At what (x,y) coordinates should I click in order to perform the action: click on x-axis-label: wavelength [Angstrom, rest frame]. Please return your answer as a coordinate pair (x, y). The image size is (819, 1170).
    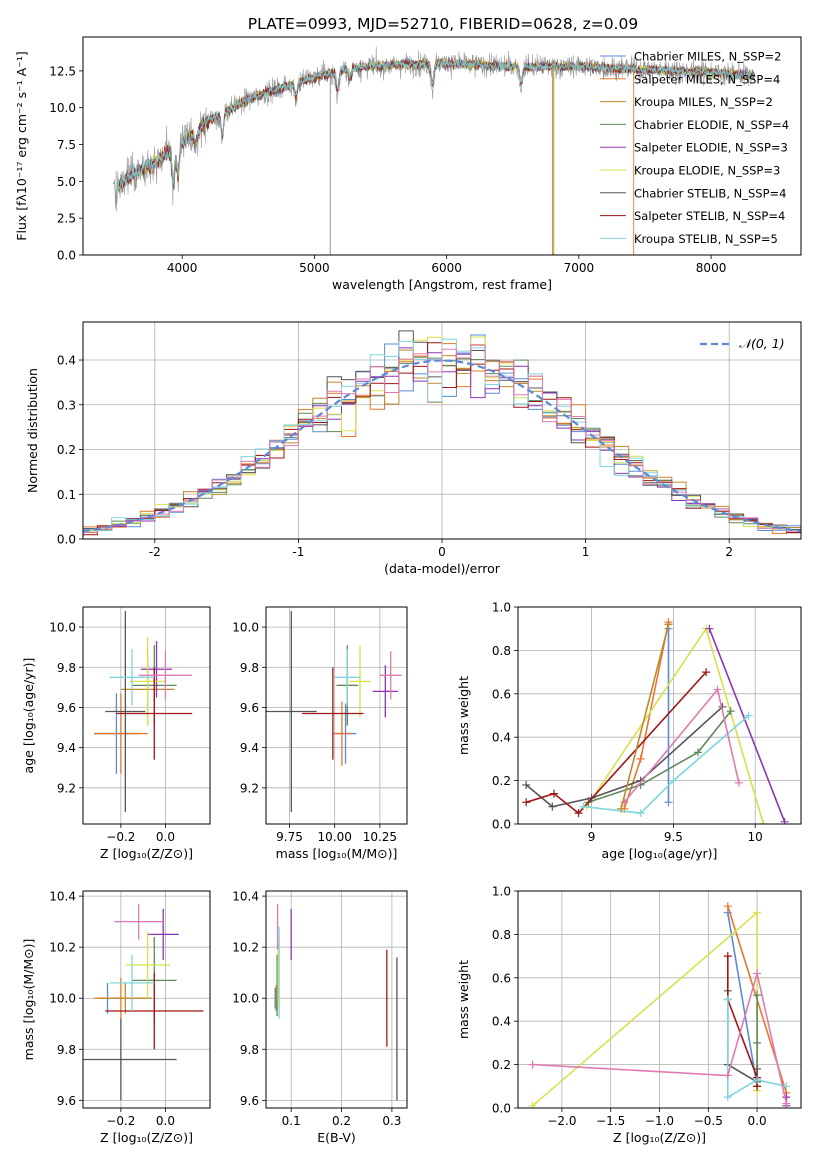
    Looking at the image, I should click on (442, 284).